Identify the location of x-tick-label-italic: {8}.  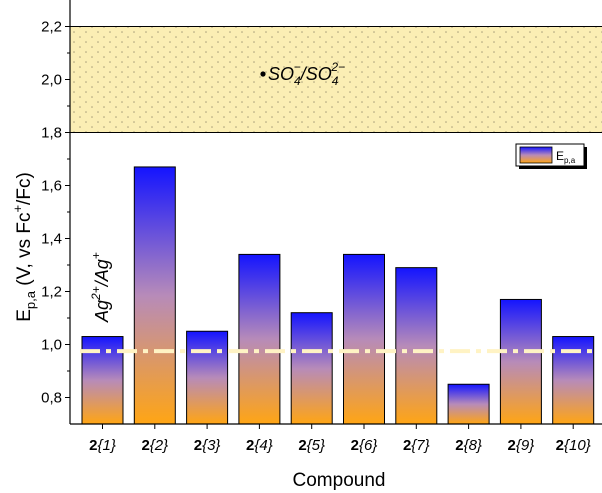
(473, 445).